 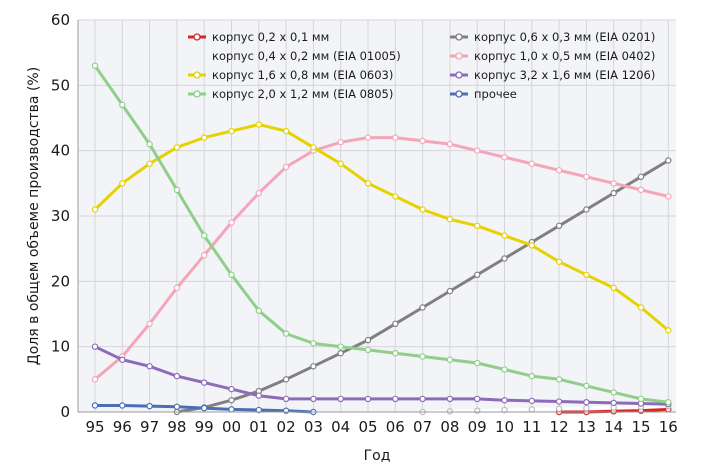 I want to click on x-tick-label: 13, so click(x=586, y=427).